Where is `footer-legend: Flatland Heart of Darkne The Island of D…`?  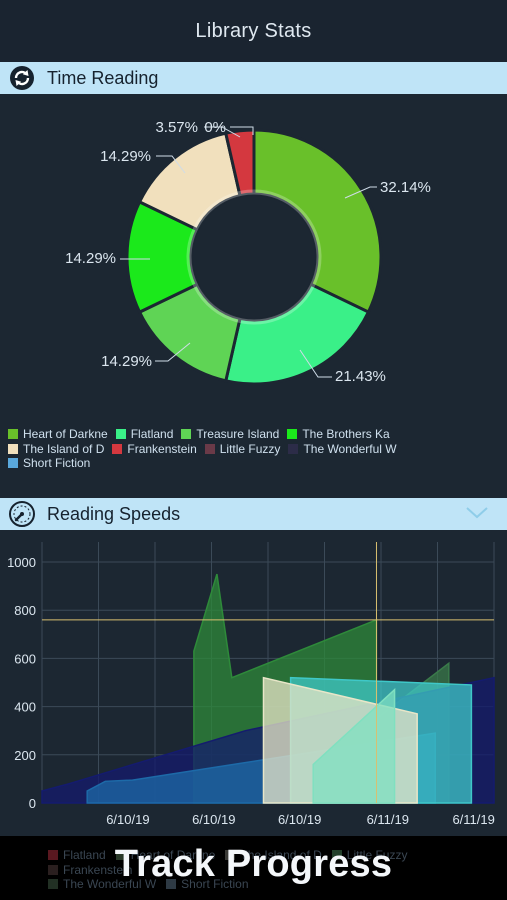
footer-legend: Flatland Heart of Darkne The Island of D… is located at coordinates (232, 870).